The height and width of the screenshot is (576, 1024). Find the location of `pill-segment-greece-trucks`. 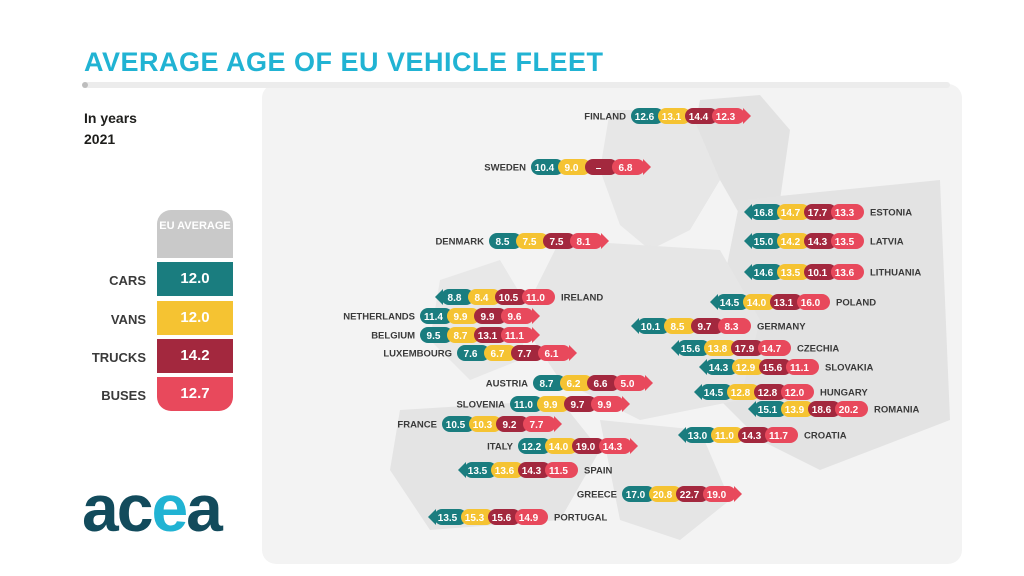

pill-segment-greece-trucks is located at coordinates (692, 494).